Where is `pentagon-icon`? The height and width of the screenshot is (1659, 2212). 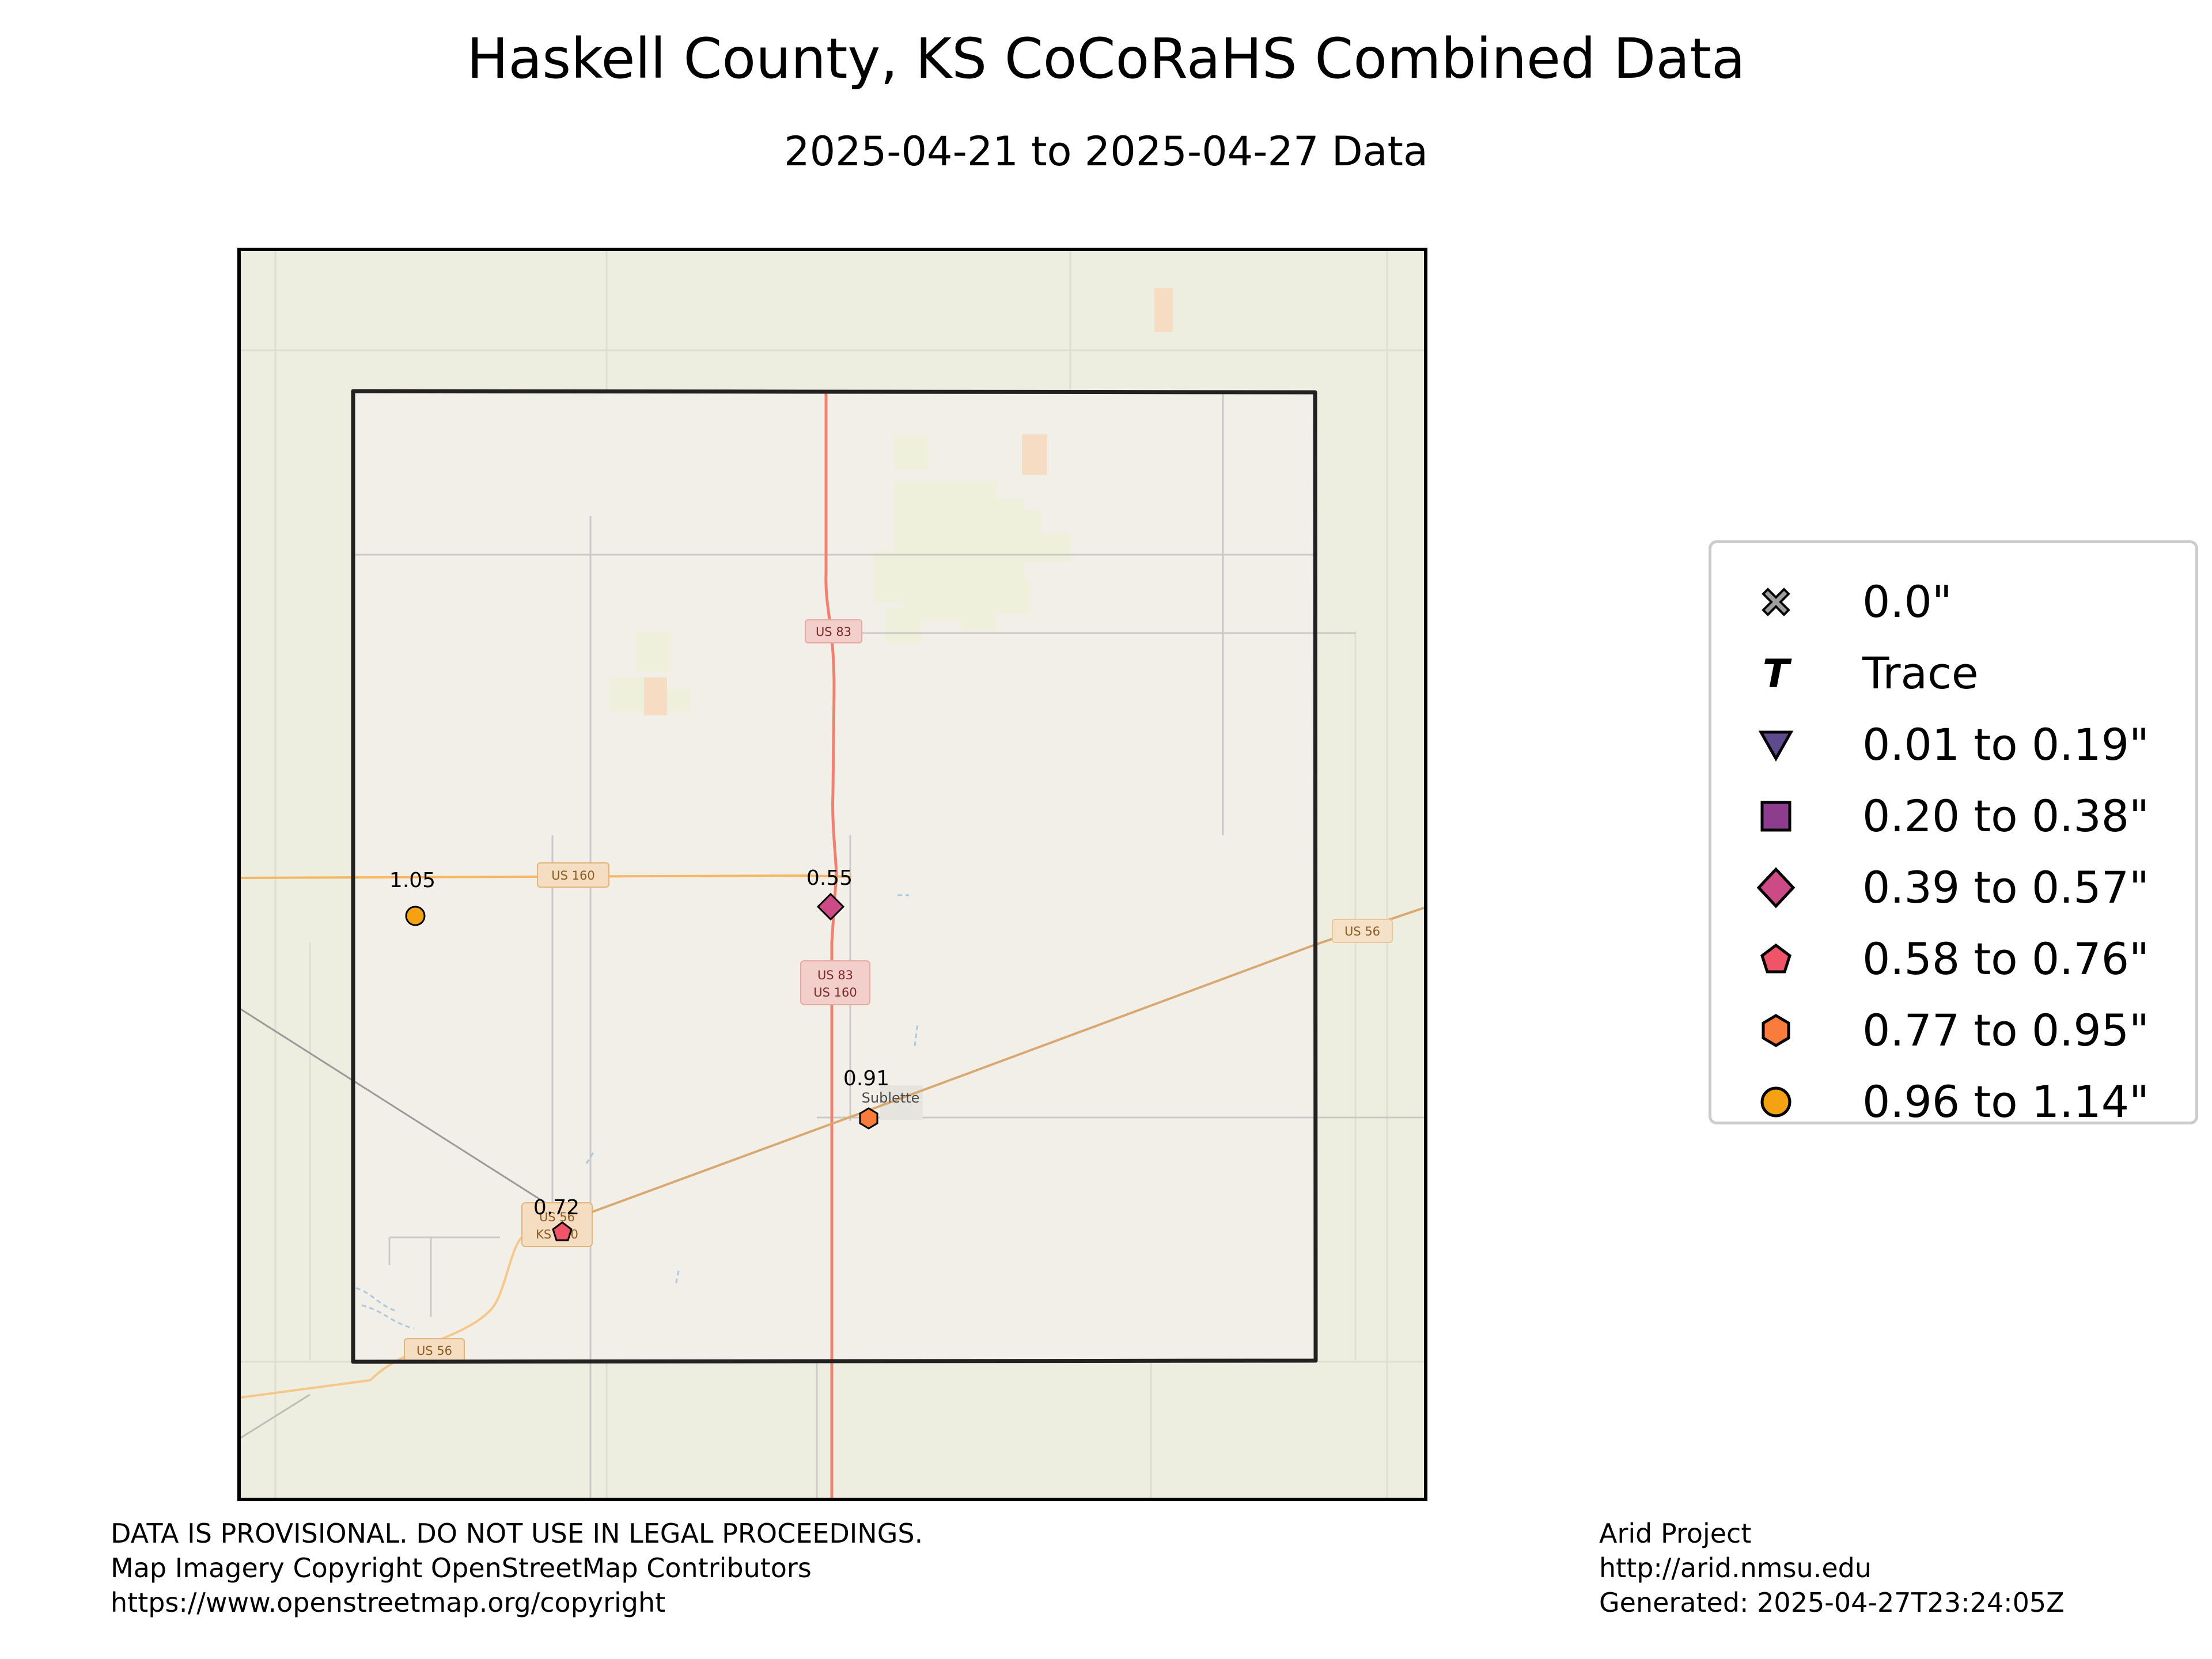
pentagon-icon is located at coordinates (1776, 959).